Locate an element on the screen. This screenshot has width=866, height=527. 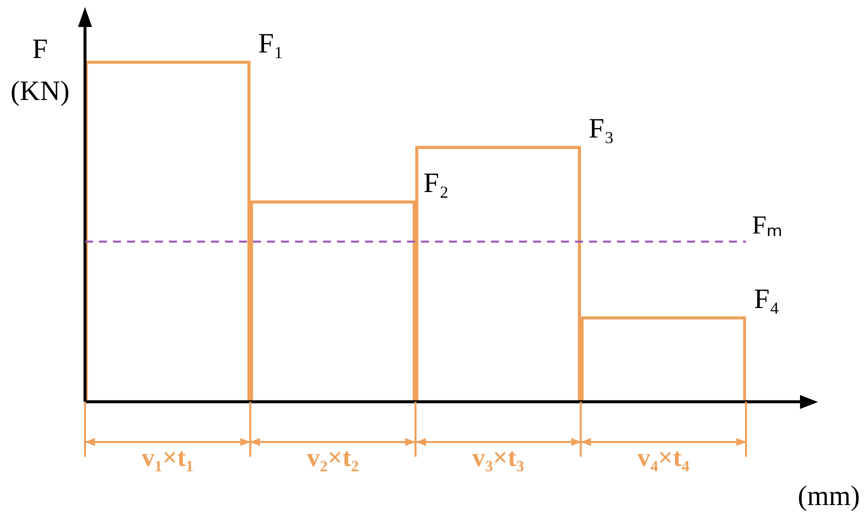
x-axis-title: (mm) is located at coordinates (829, 496).